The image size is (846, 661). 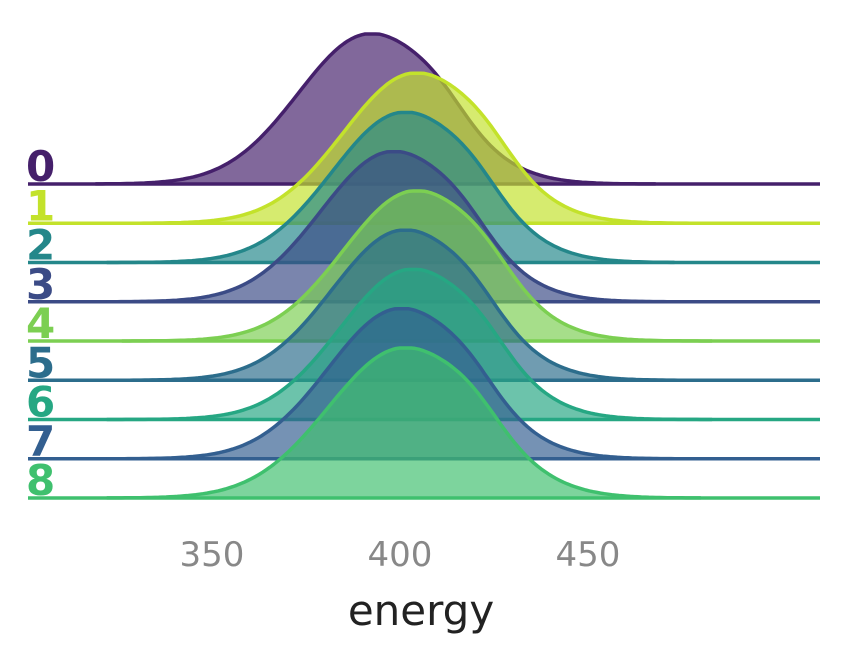 What do you see at coordinates (421, 610) in the screenshot?
I see `x-axis-title: energy` at bounding box center [421, 610].